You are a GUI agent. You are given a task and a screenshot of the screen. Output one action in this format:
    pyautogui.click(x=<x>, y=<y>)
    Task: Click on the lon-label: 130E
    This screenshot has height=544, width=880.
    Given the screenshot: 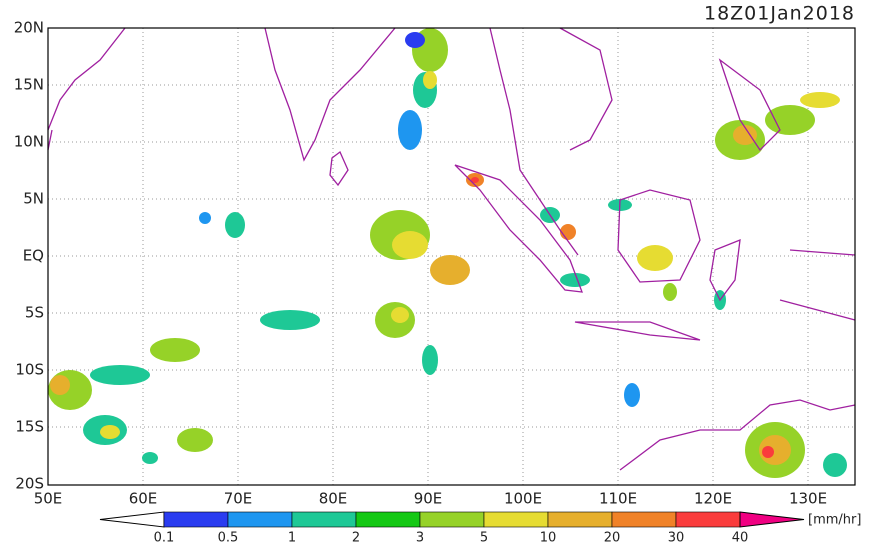 What is the action you would take?
    pyautogui.click(x=808, y=499)
    